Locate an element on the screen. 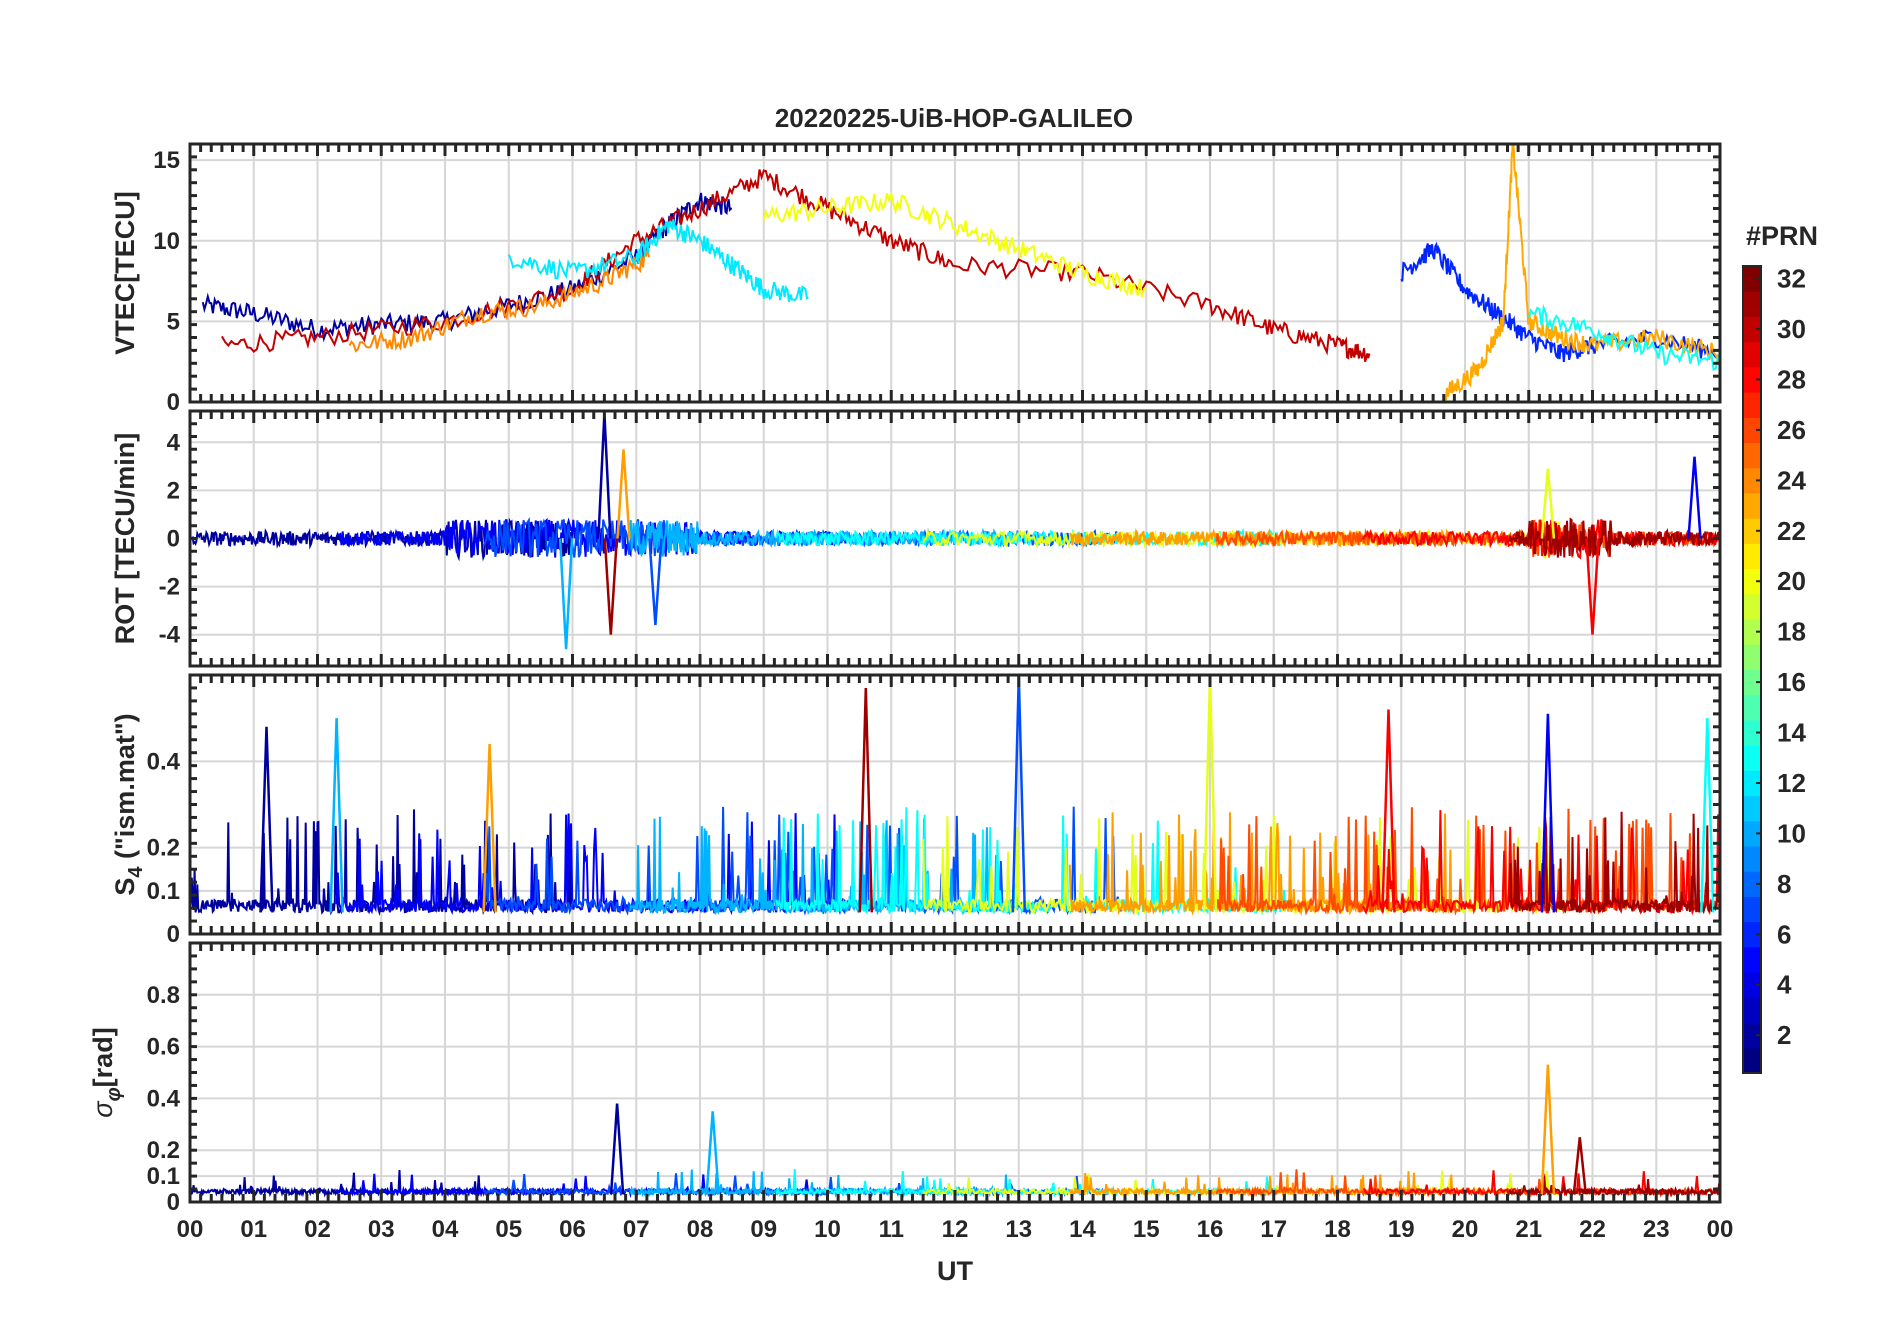 The image size is (1902, 1330). x-tick-label: 23 is located at coordinates (1656, 1229).